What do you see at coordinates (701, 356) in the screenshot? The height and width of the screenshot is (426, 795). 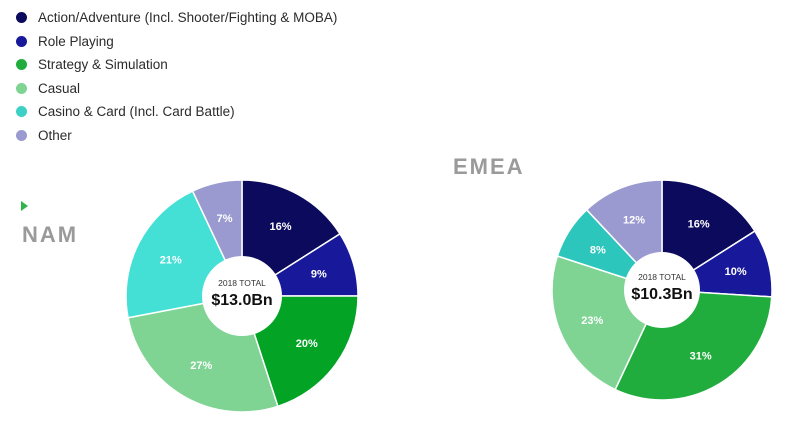 I see `slice-data-label: 31%` at bounding box center [701, 356].